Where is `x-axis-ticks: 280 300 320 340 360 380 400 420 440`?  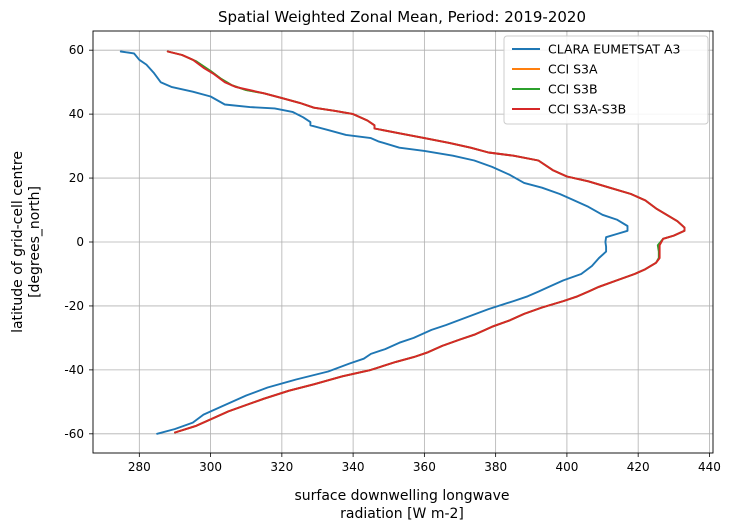 x-axis-ticks: 280 300 320 340 360 380 400 420 440 is located at coordinates (424, 463).